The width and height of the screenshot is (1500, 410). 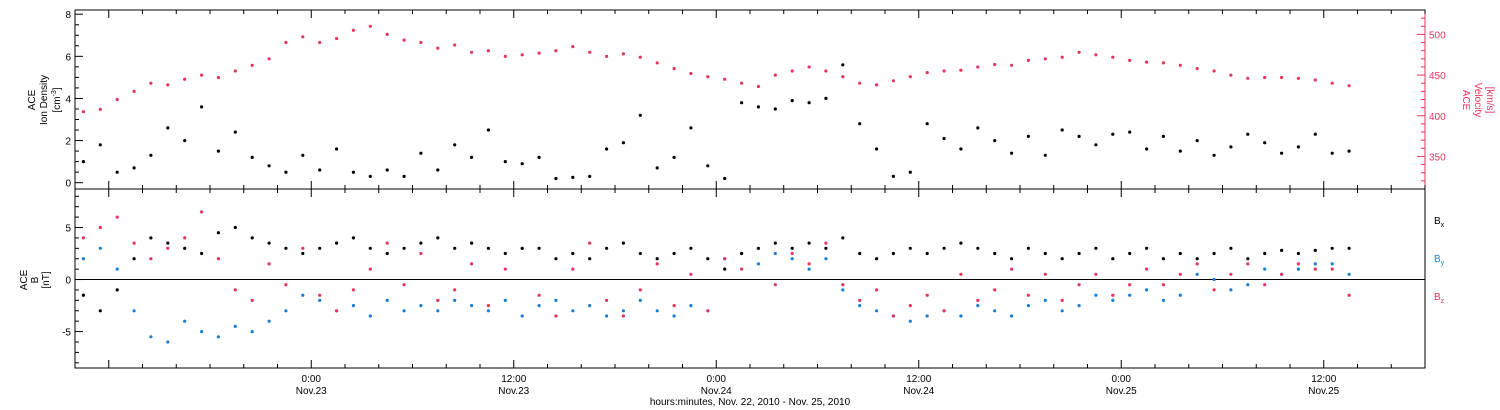 I want to click on density-unit-sup: -3, so click(x=54, y=93).